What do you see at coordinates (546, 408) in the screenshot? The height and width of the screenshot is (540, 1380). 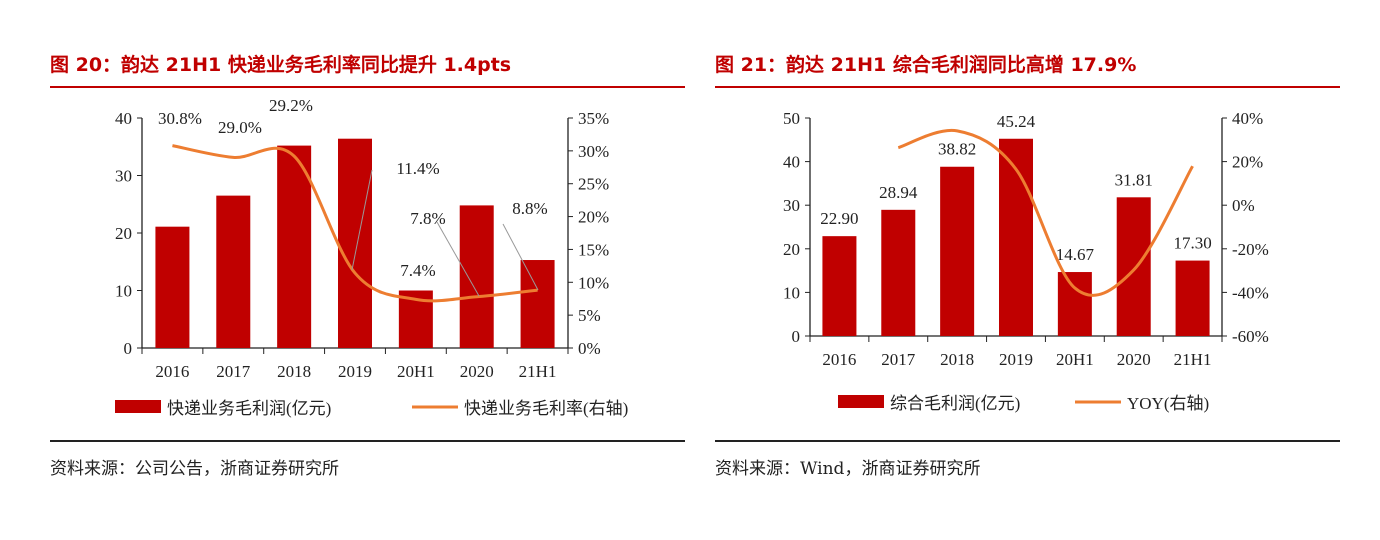 I see `legend-label: 快递业务毛利率(右轴)` at bounding box center [546, 408].